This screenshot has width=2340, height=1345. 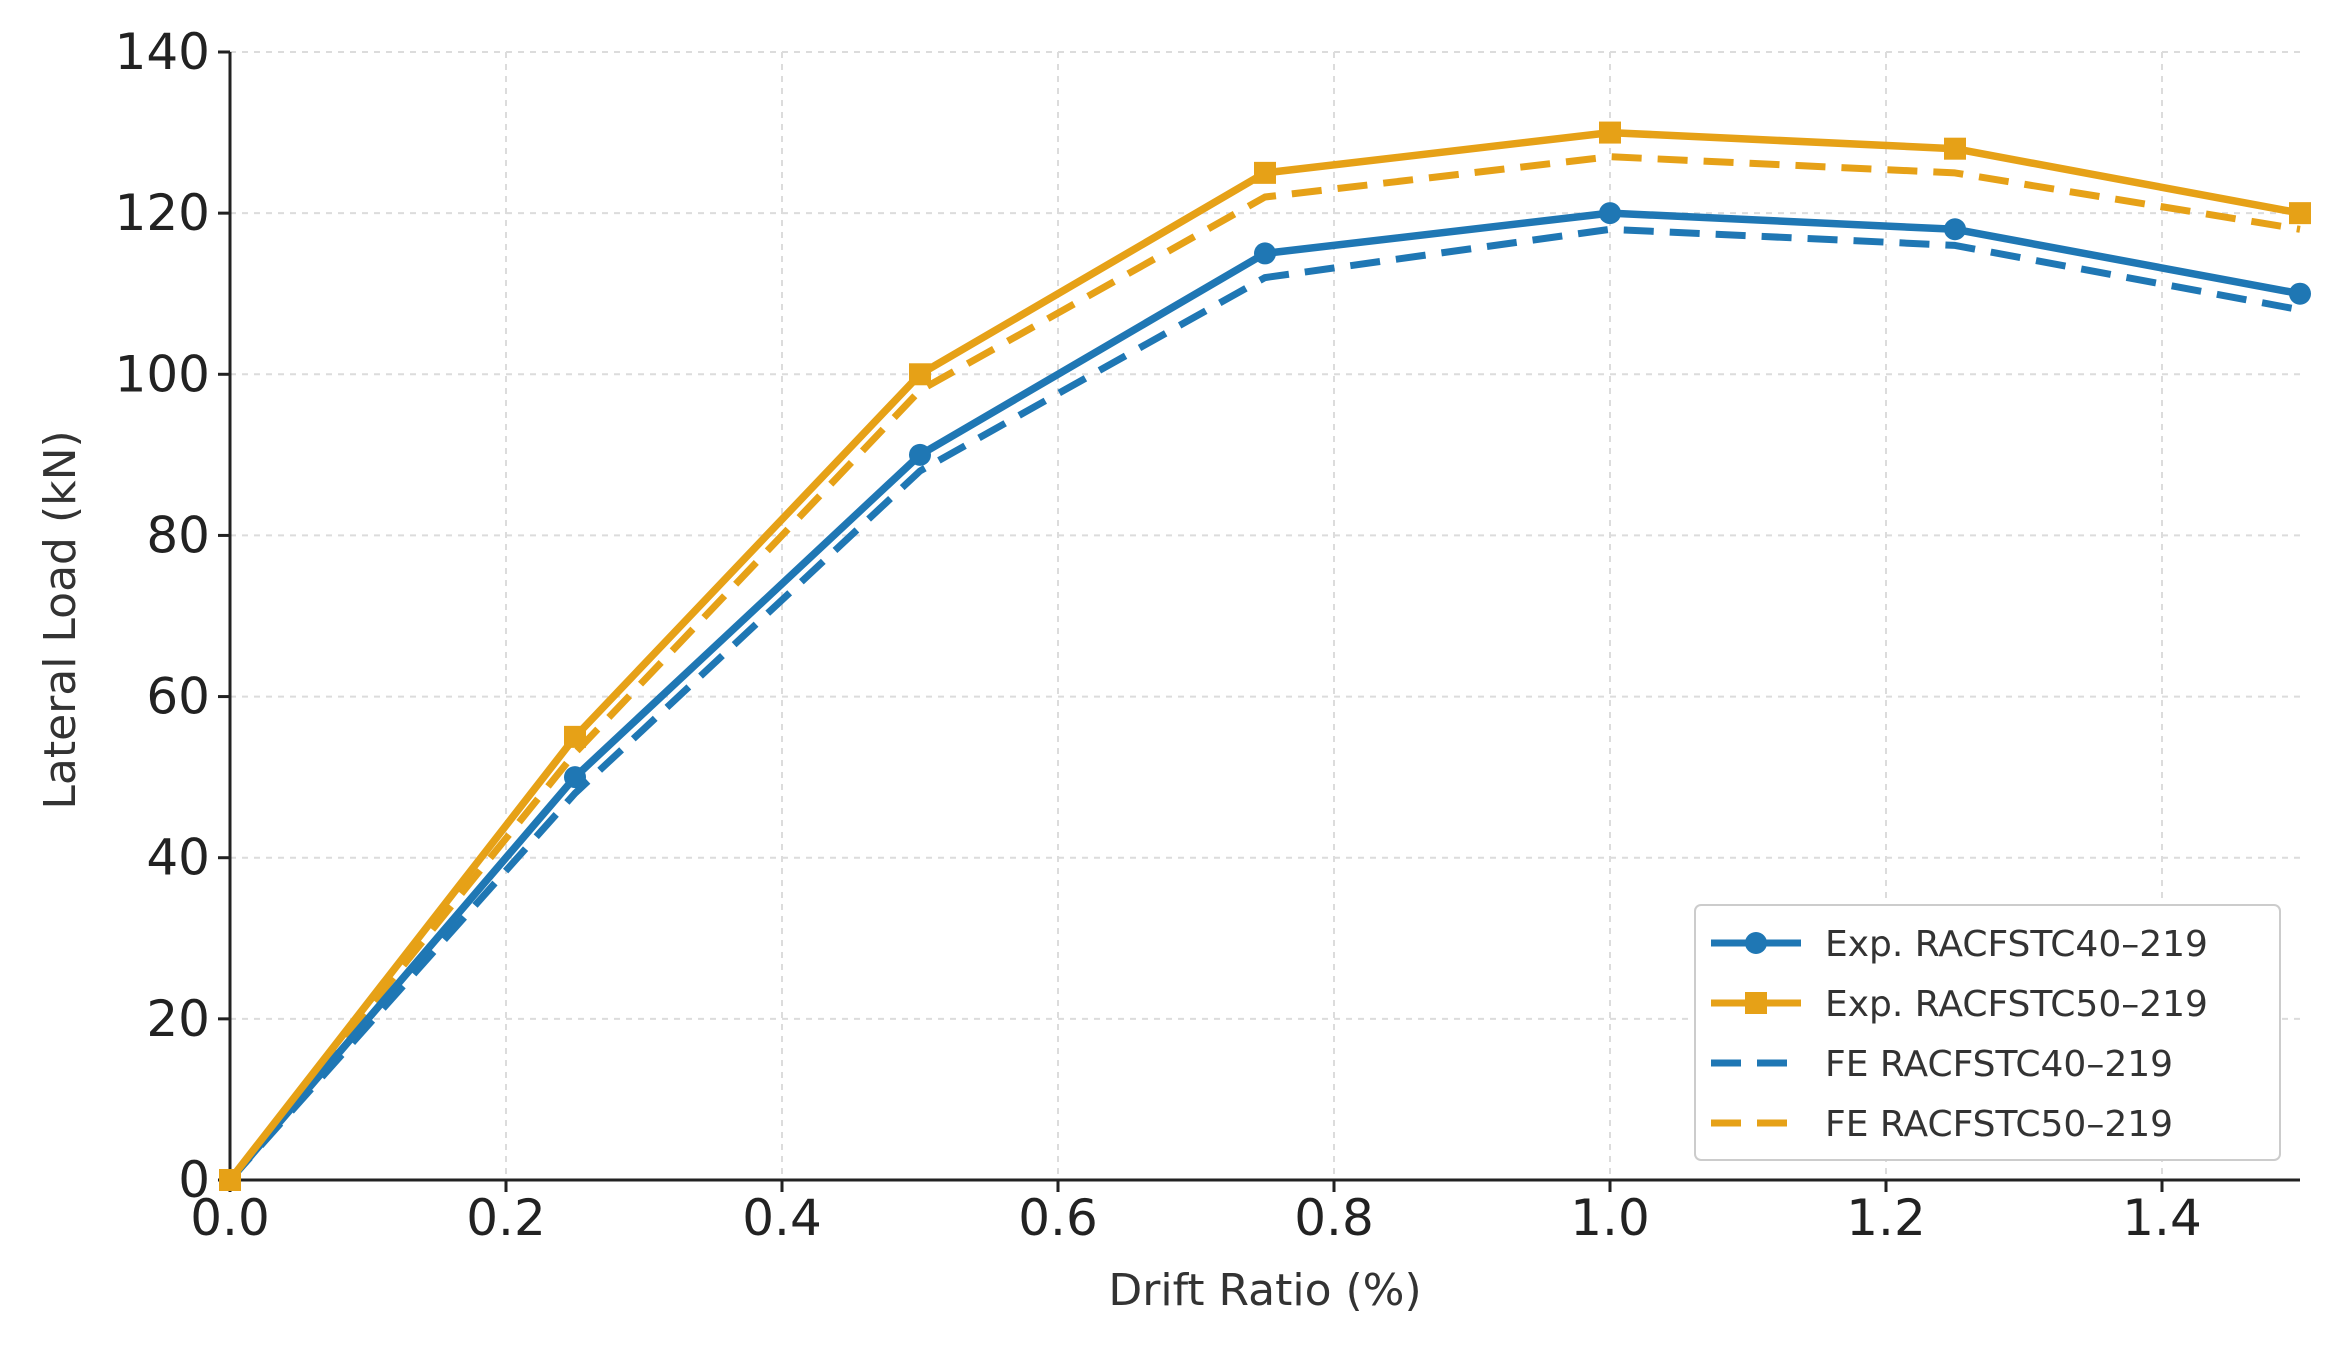 I want to click on x-tick-label: 0.8, so click(x=1334, y=1218).